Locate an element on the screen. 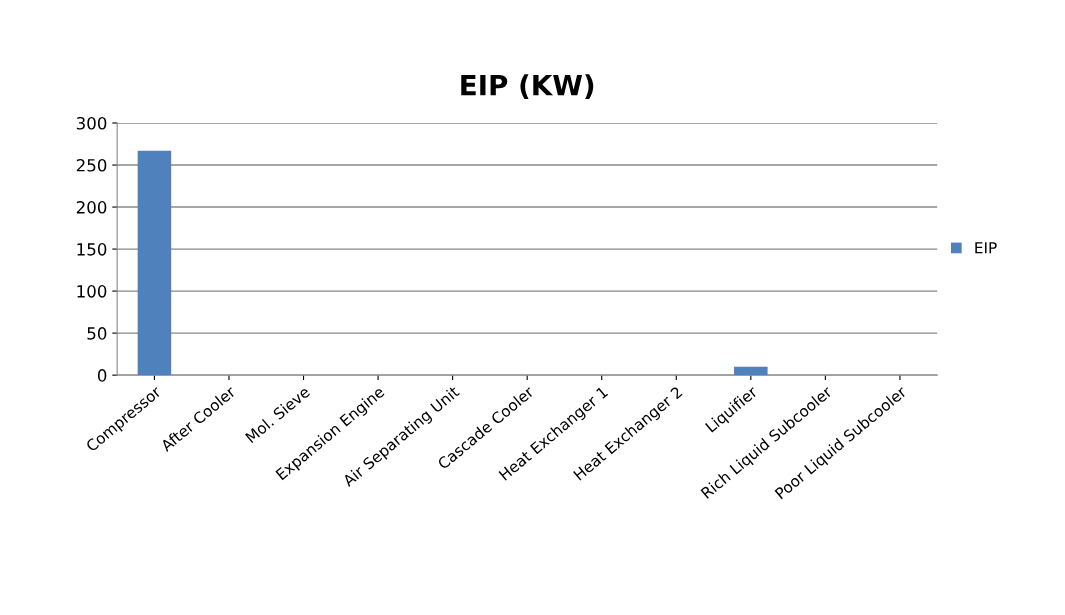 The image size is (1065, 615). y-tick-label: 50 is located at coordinates (97, 333).